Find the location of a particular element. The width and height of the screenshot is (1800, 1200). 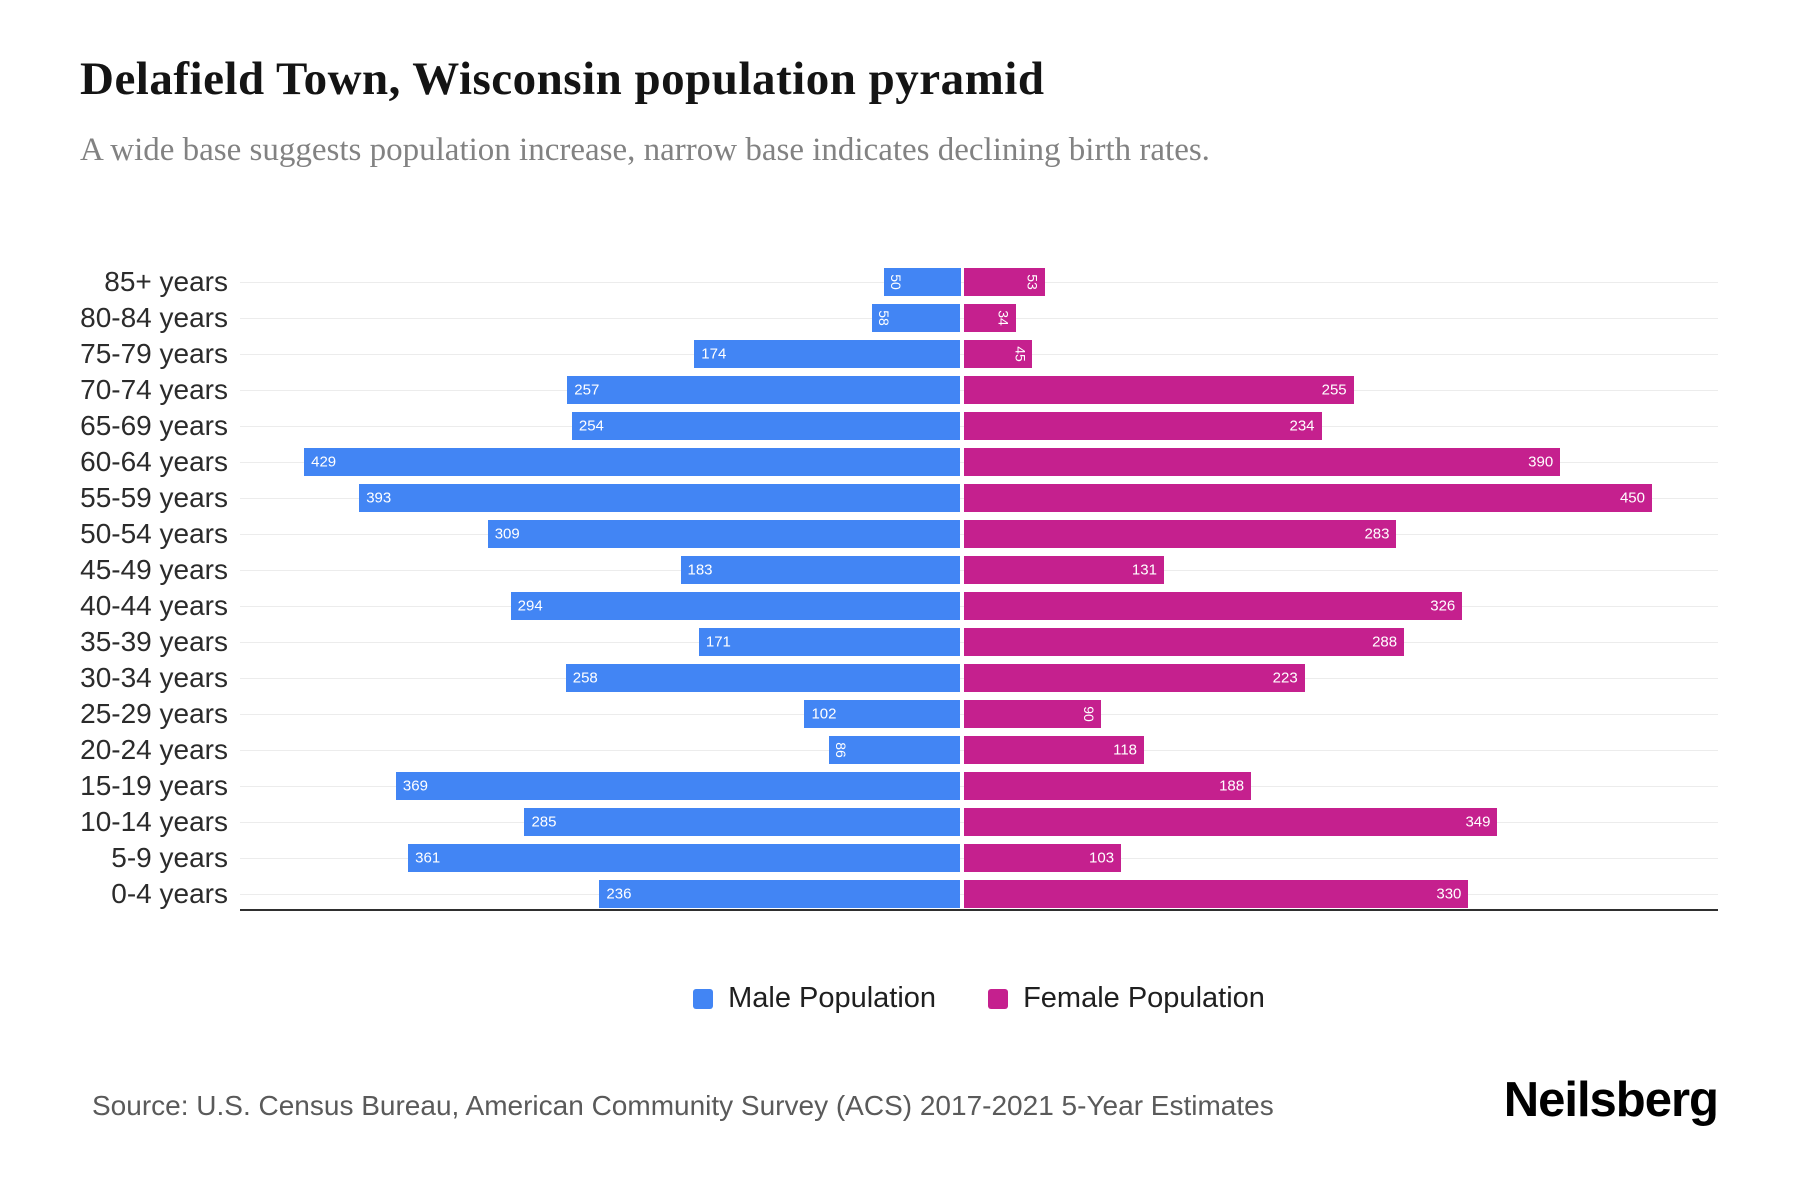

female-bar: 188 is located at coordinates (1107, 786).